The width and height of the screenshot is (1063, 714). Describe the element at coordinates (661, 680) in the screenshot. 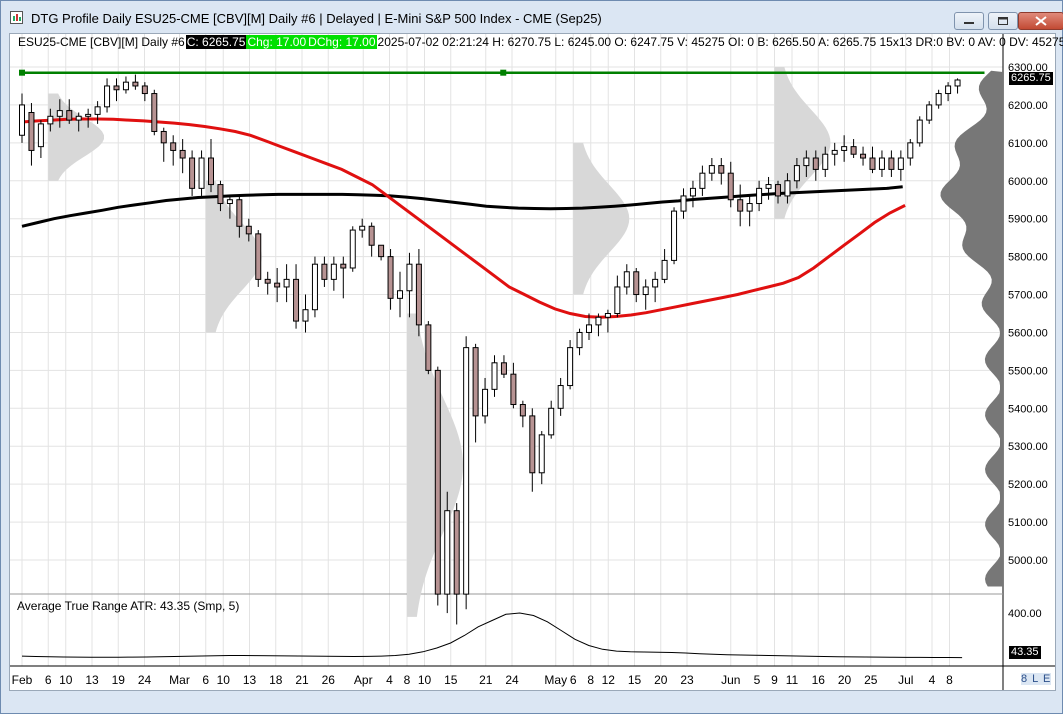

I see `x-tick-label: 20` at that location.